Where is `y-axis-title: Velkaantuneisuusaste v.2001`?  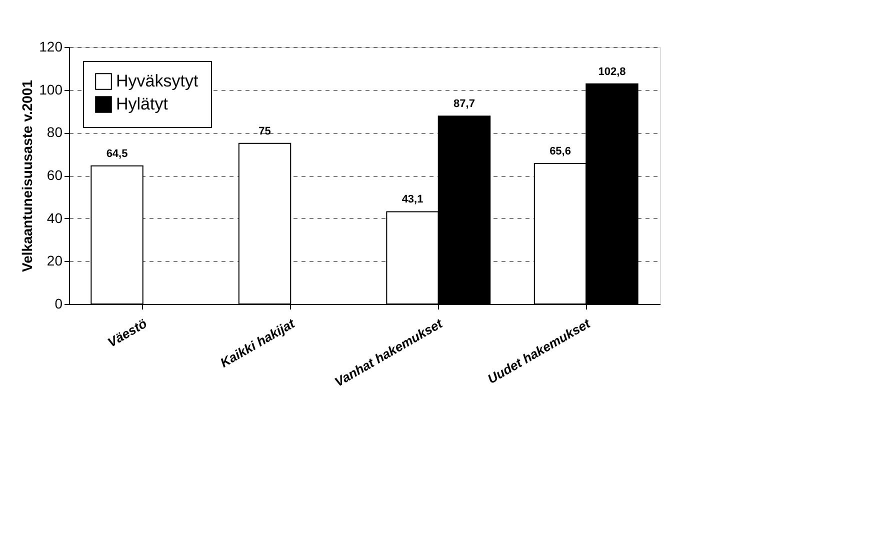
y-axis-title: Velkaantuneisuusaste v.2001 is located at coordinates (27, 176).